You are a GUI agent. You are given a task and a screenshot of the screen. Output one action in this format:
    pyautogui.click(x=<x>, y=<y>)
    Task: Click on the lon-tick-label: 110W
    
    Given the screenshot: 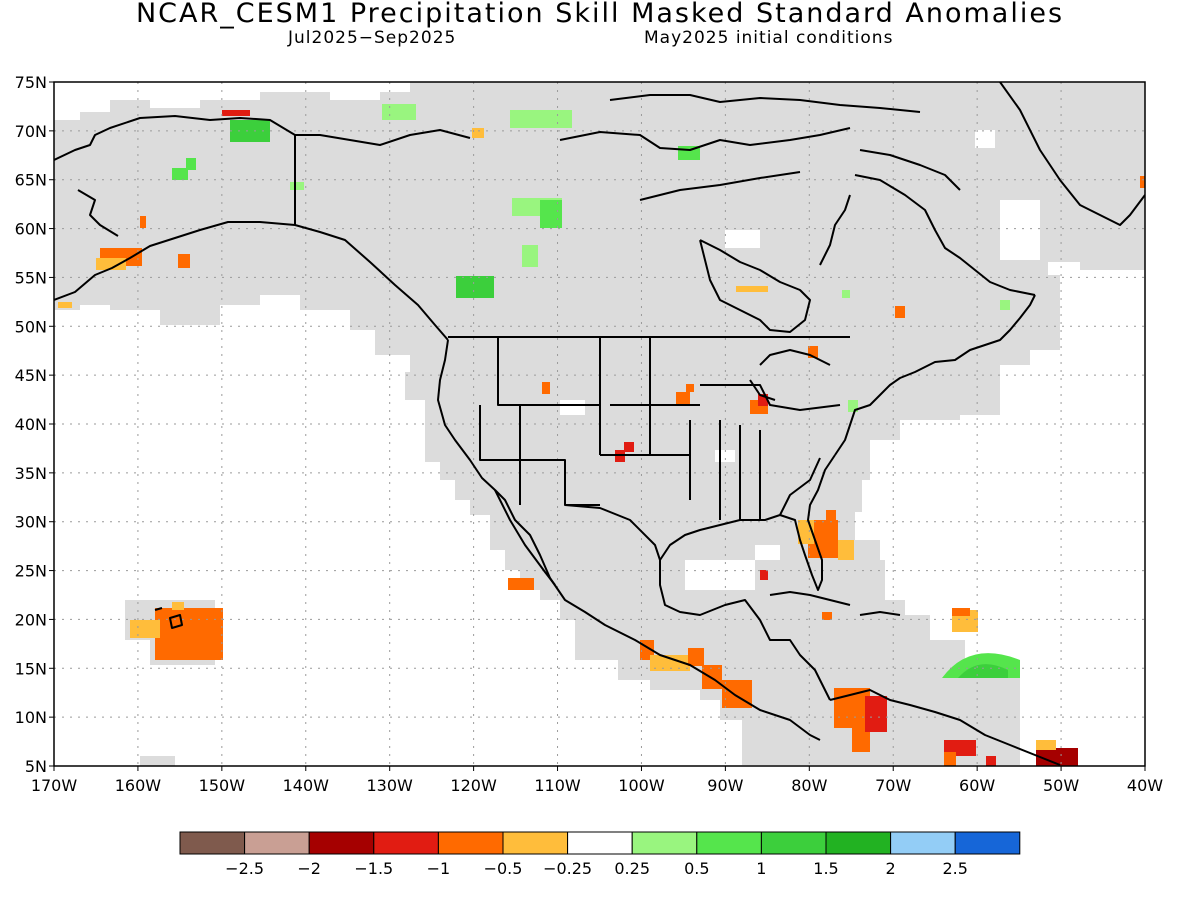 What is the action you would take?
    pyautogui.click(x=557, y=785)
    